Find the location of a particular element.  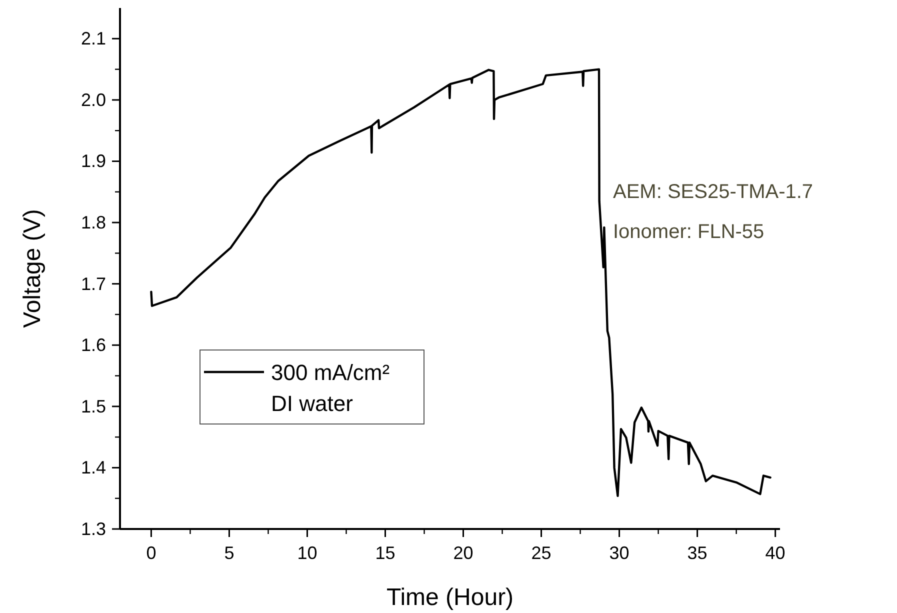

x-tick-label: 15 is located at coordinates (385, 553).